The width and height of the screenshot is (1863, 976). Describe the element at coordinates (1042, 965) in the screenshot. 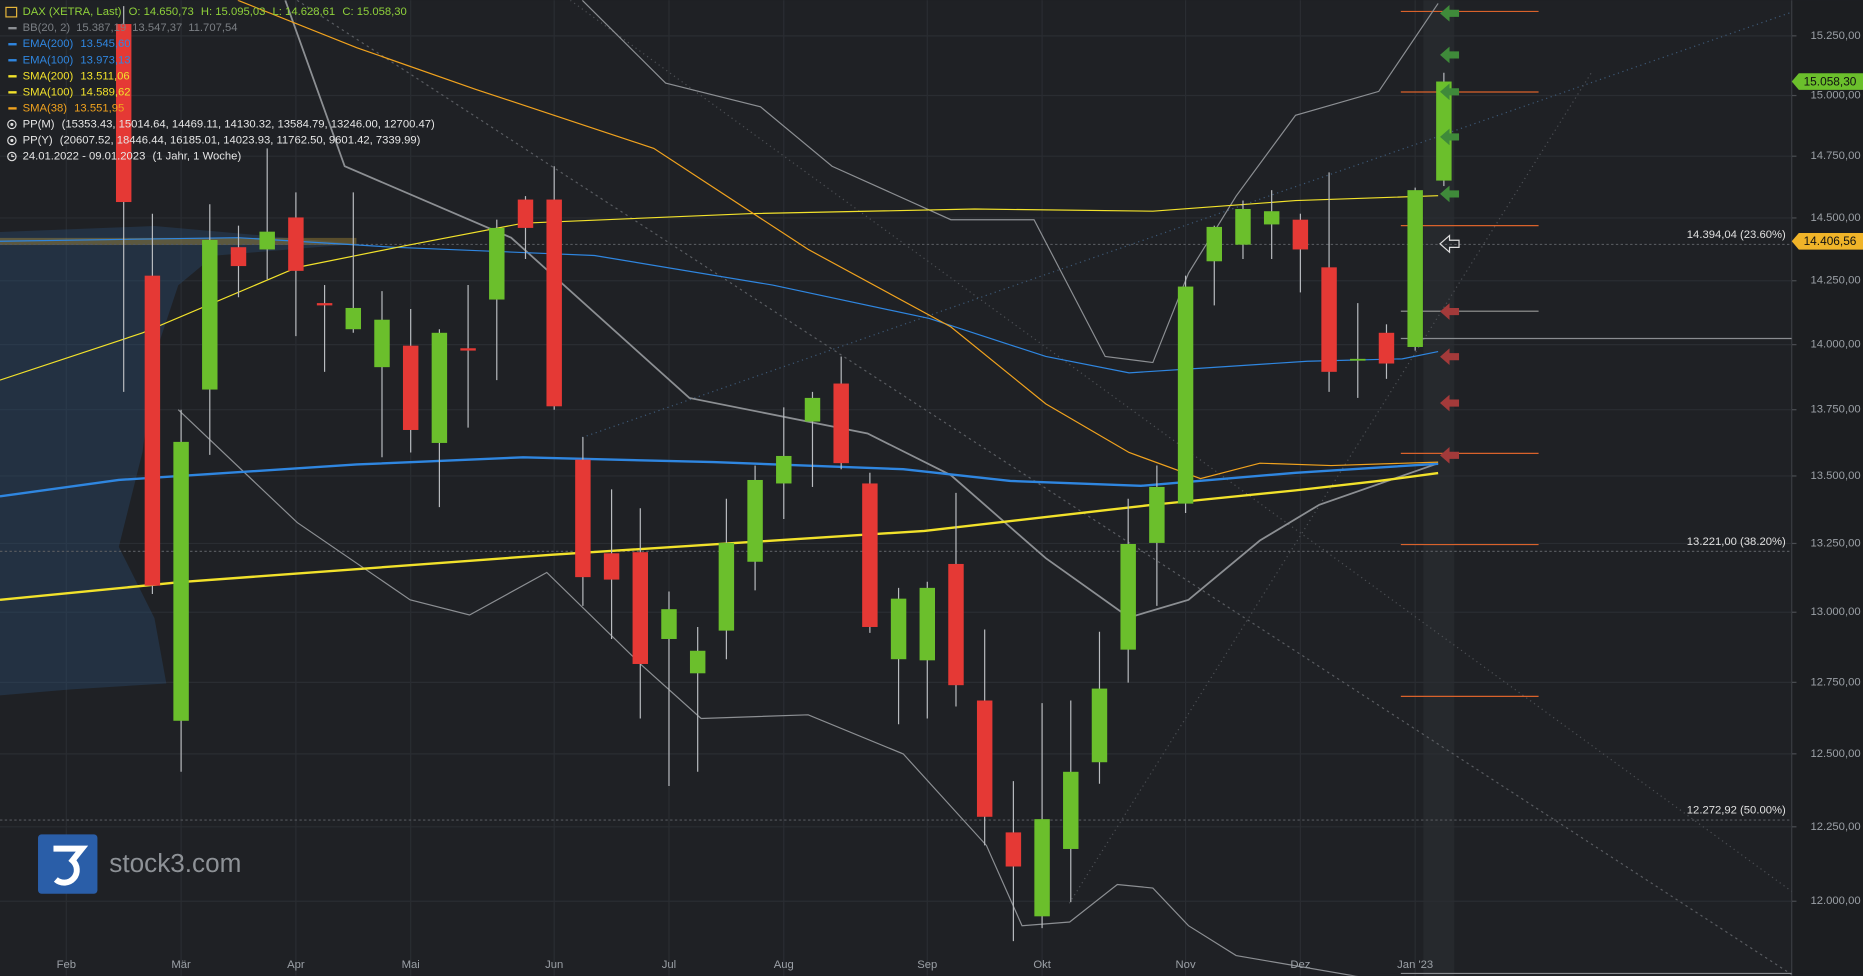

I see `x-tick-label: Okt` at that location.